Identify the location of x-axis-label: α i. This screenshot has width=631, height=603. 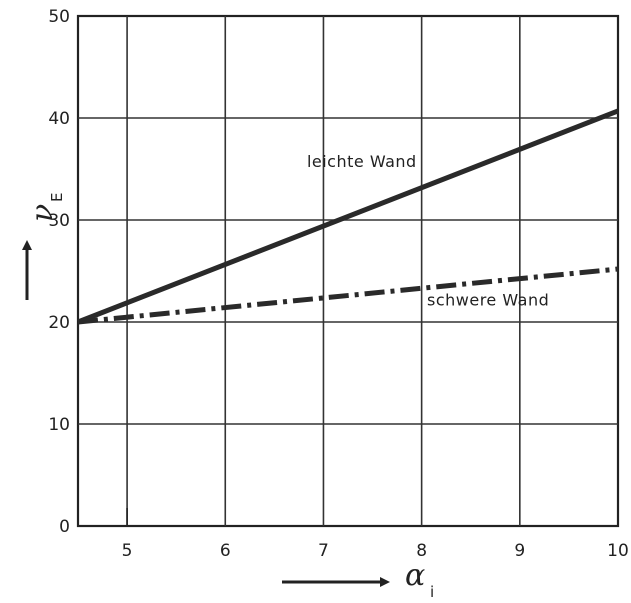
(419, 579).